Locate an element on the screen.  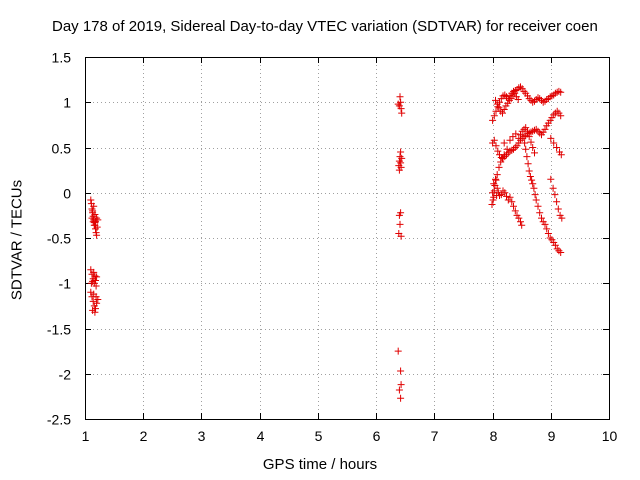
x-tick-label: 3 is located at coordinates (202, 436).